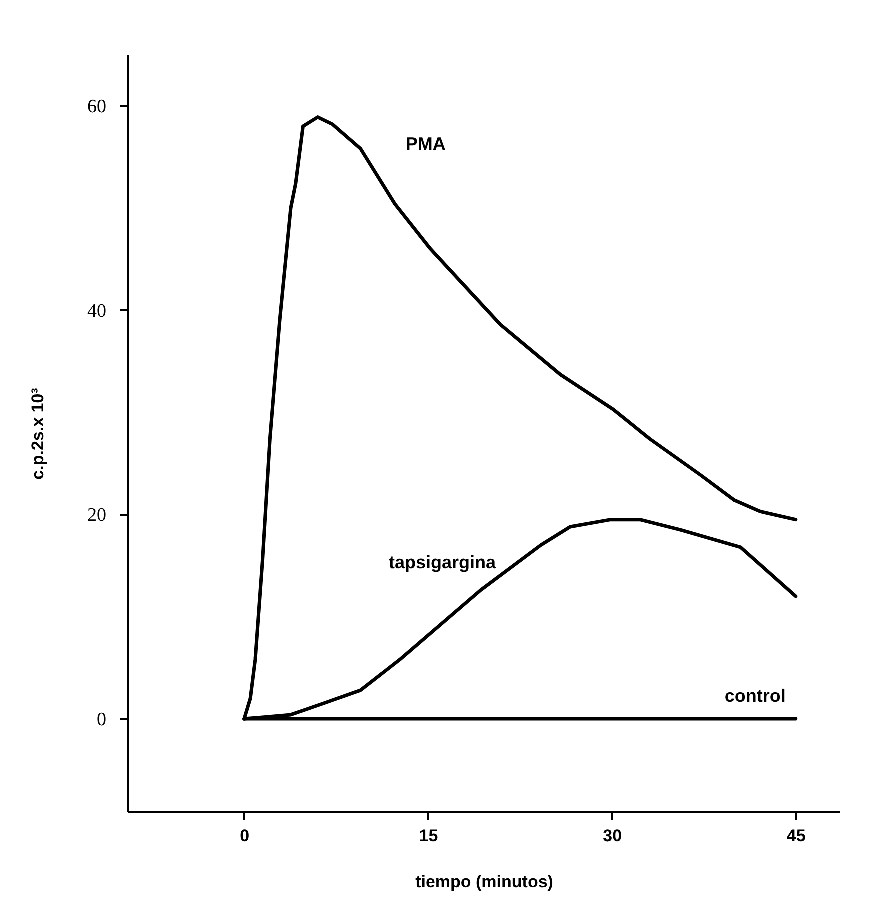 This screenshot has height=911, width=880. I want to click on x-axis-title: tiempo (minutos), so click(485, 882).